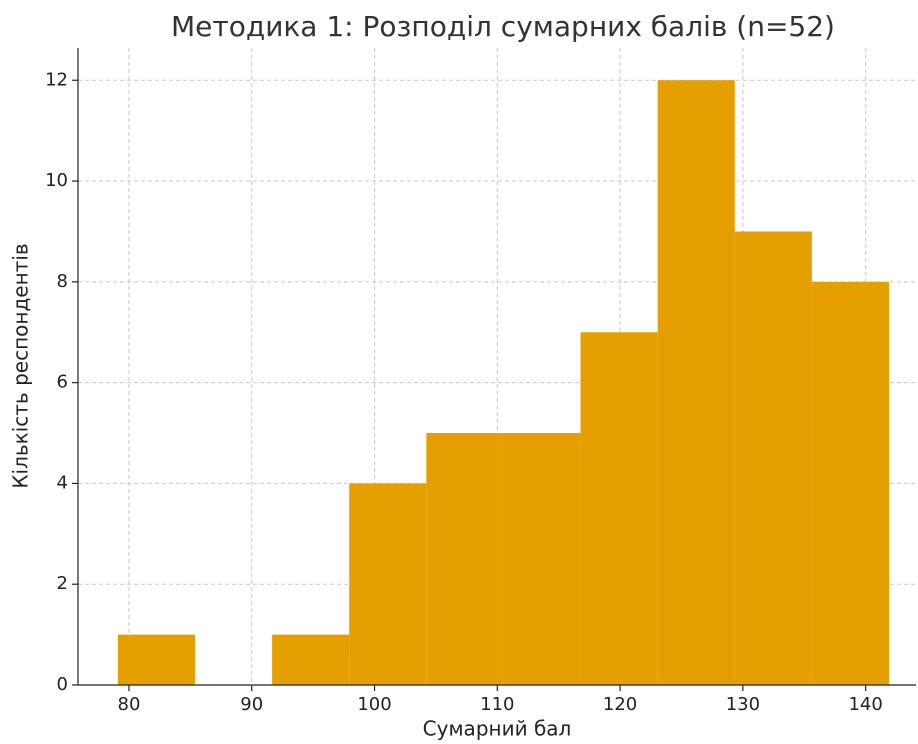  Describe the element at coordinates (62, 382) in the screenshot. I see `y-tick-label: 6` at that location.